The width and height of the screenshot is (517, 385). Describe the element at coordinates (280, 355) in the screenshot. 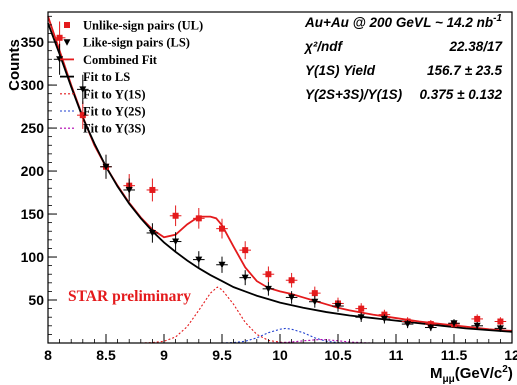

I see `x-tick-label: 10` at that location.